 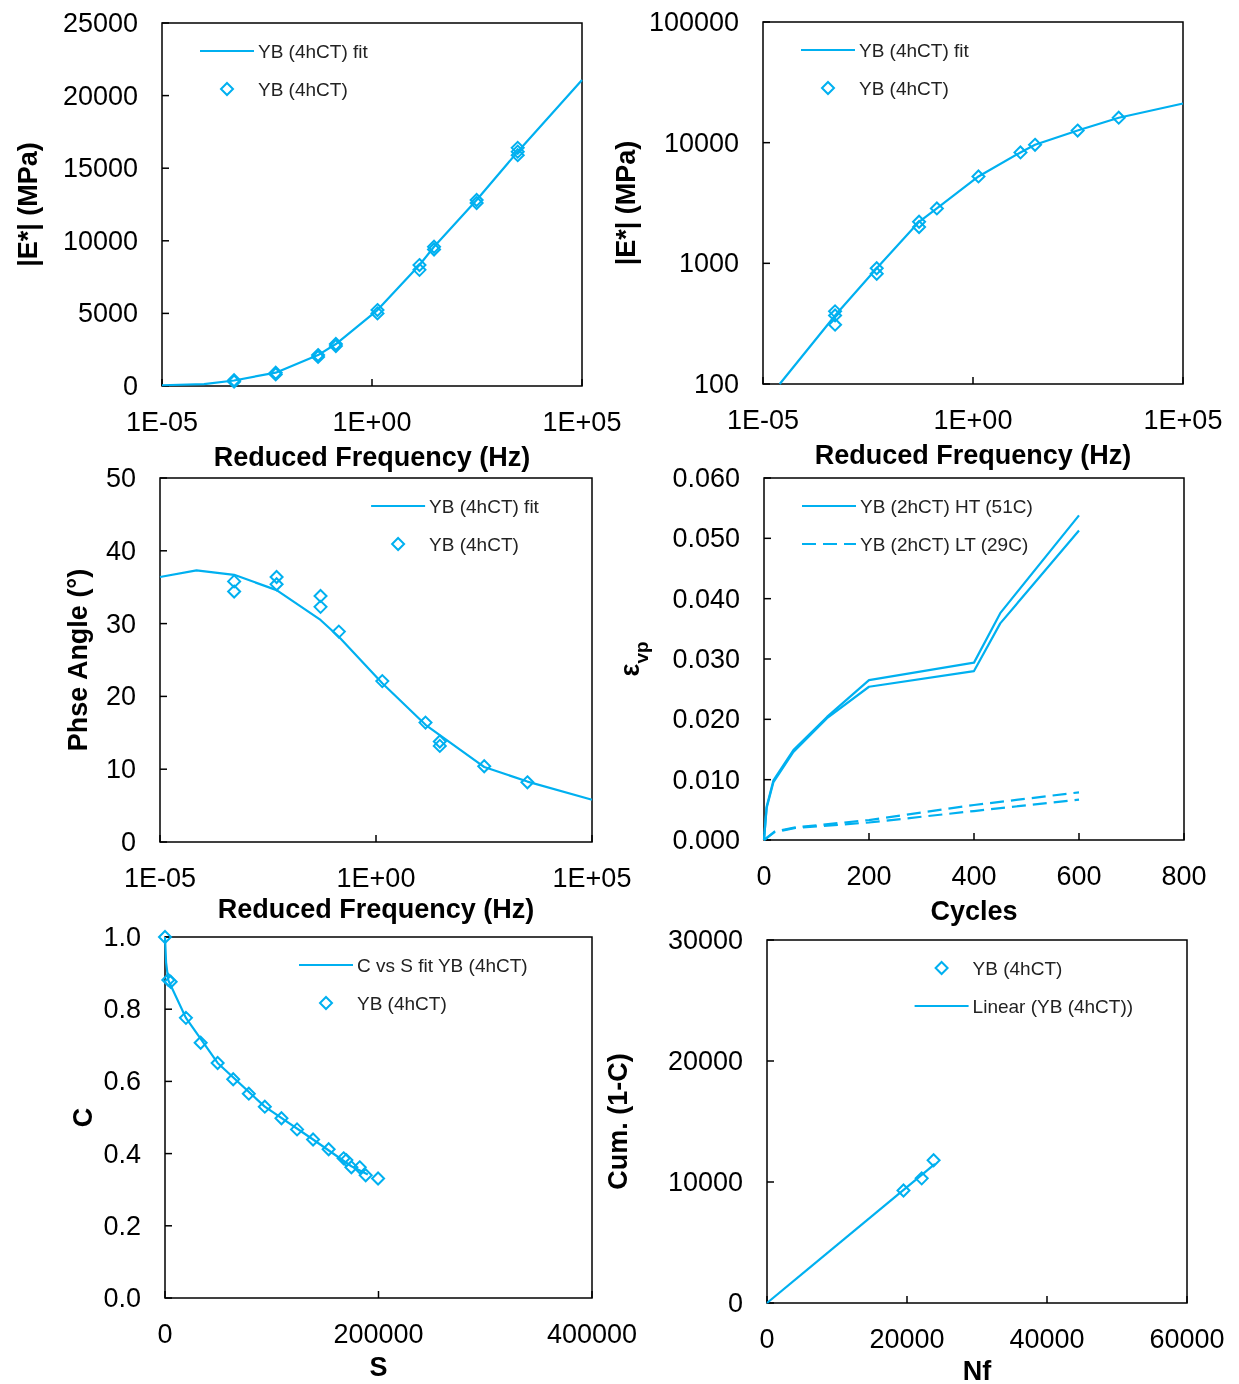 What do you see at coordinates (716, 384) in the screenshot?
I see `y-tick-label: 100` at bounding box center [716, 384].